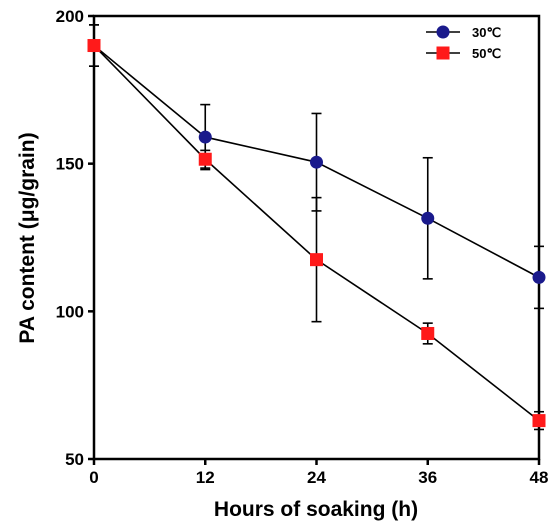 This screenshot has width=550, height=527. I want to click on legend-label-2: 50℃, so click(486, 53).